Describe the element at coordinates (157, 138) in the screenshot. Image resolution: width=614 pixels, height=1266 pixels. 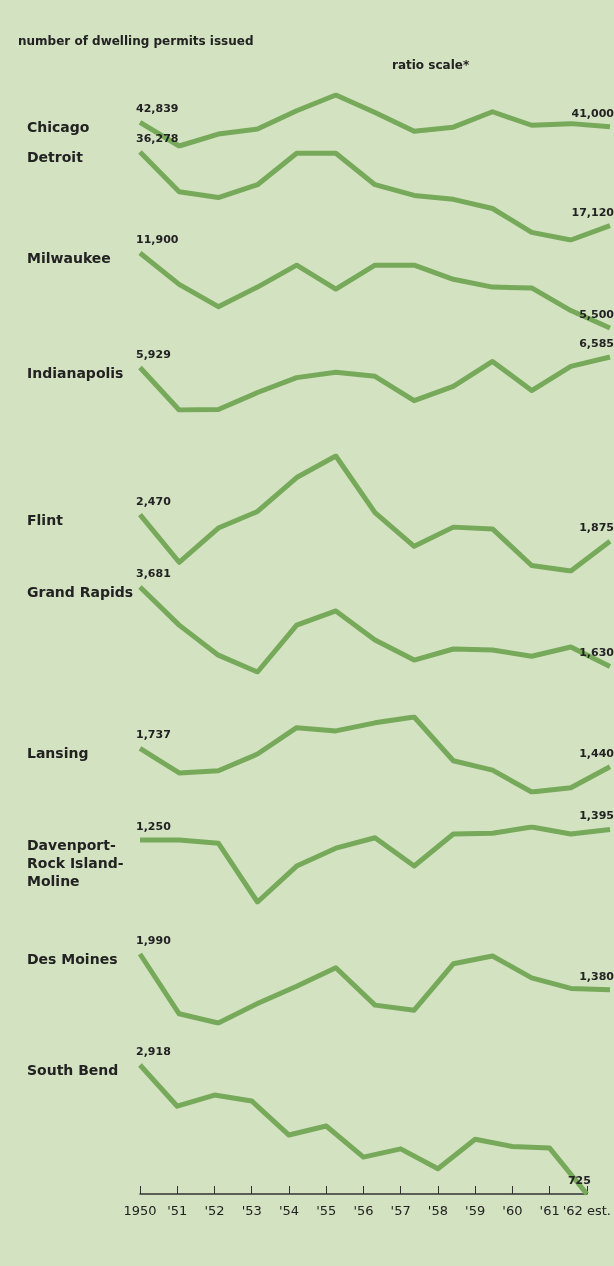
I see `data-label: 36,278` at that location.